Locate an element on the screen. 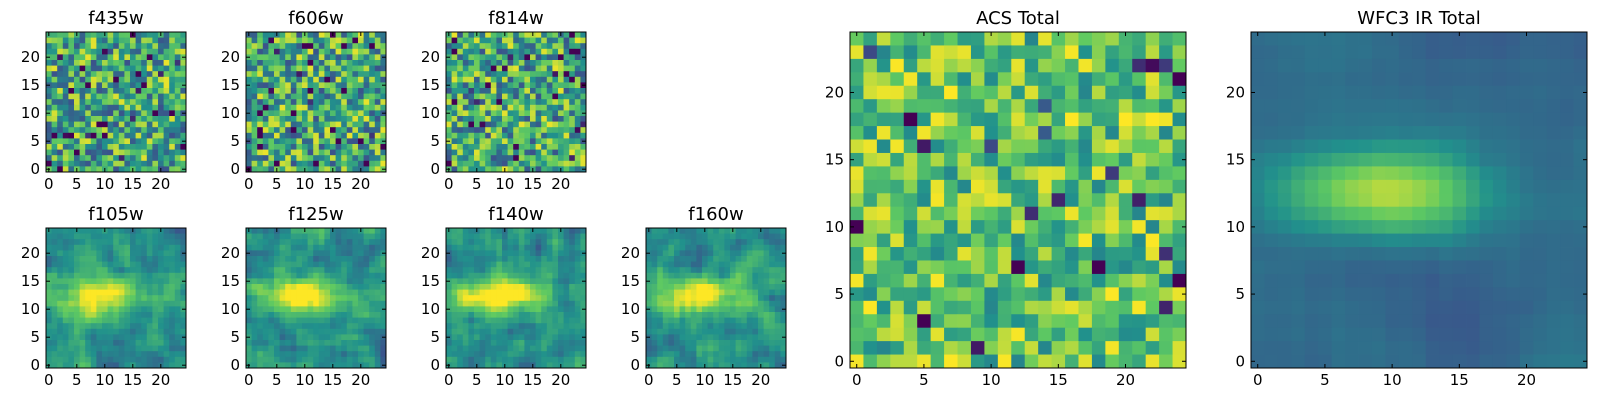  y-tick-label: 0 is located at coordinates (35, 169).